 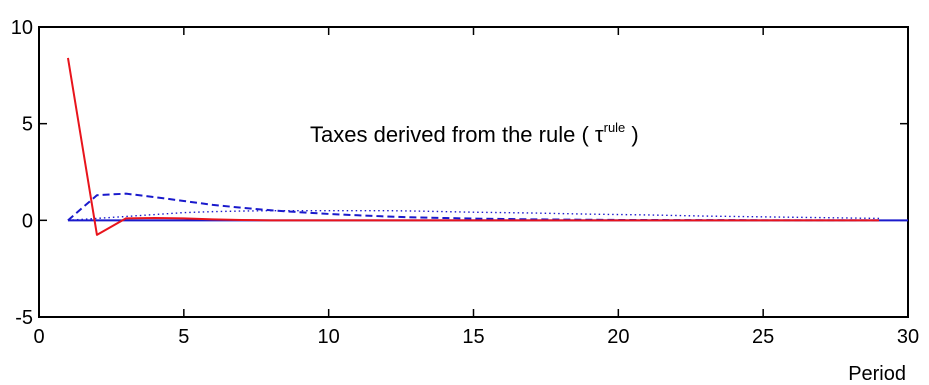 What do you see at coordinates (329, 337) in the screenshot?
I see `x-tick-label: 10` at bounding box center [329, 337].